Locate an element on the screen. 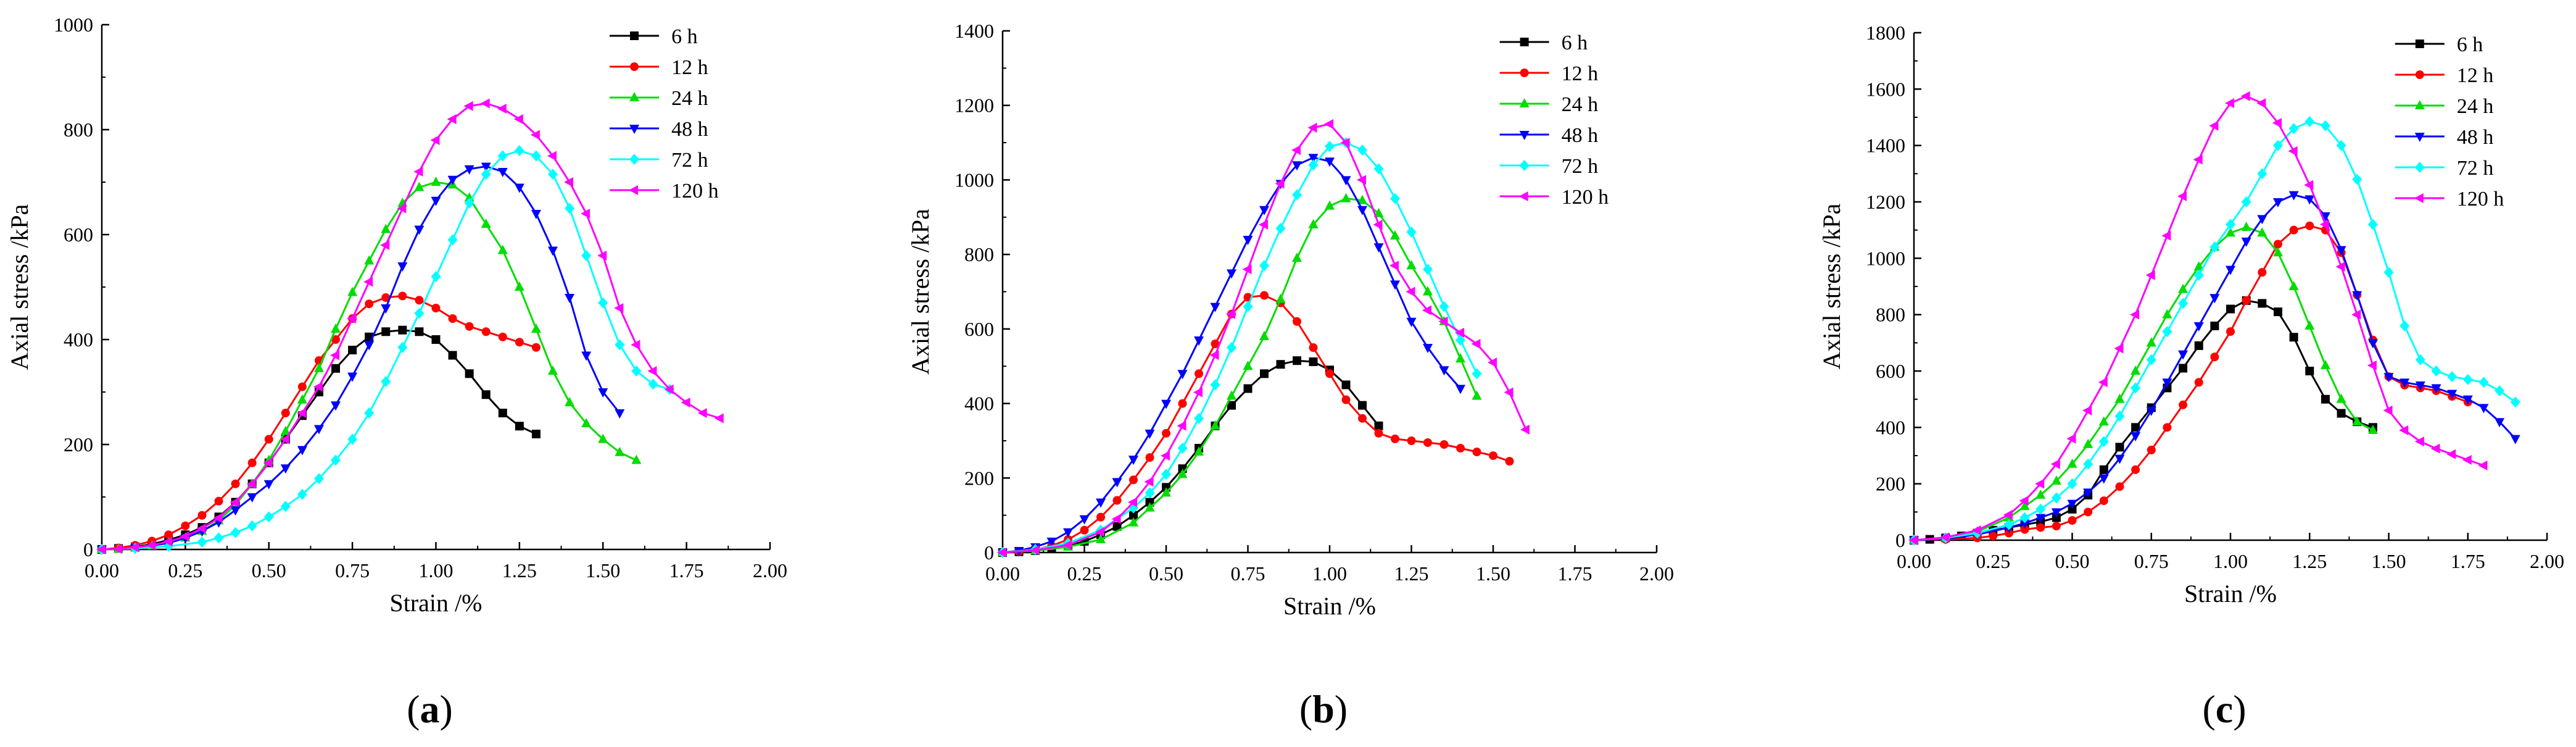 The image size is (2576, 747). panel-label: (b) is located at coordinates (1323, 709).